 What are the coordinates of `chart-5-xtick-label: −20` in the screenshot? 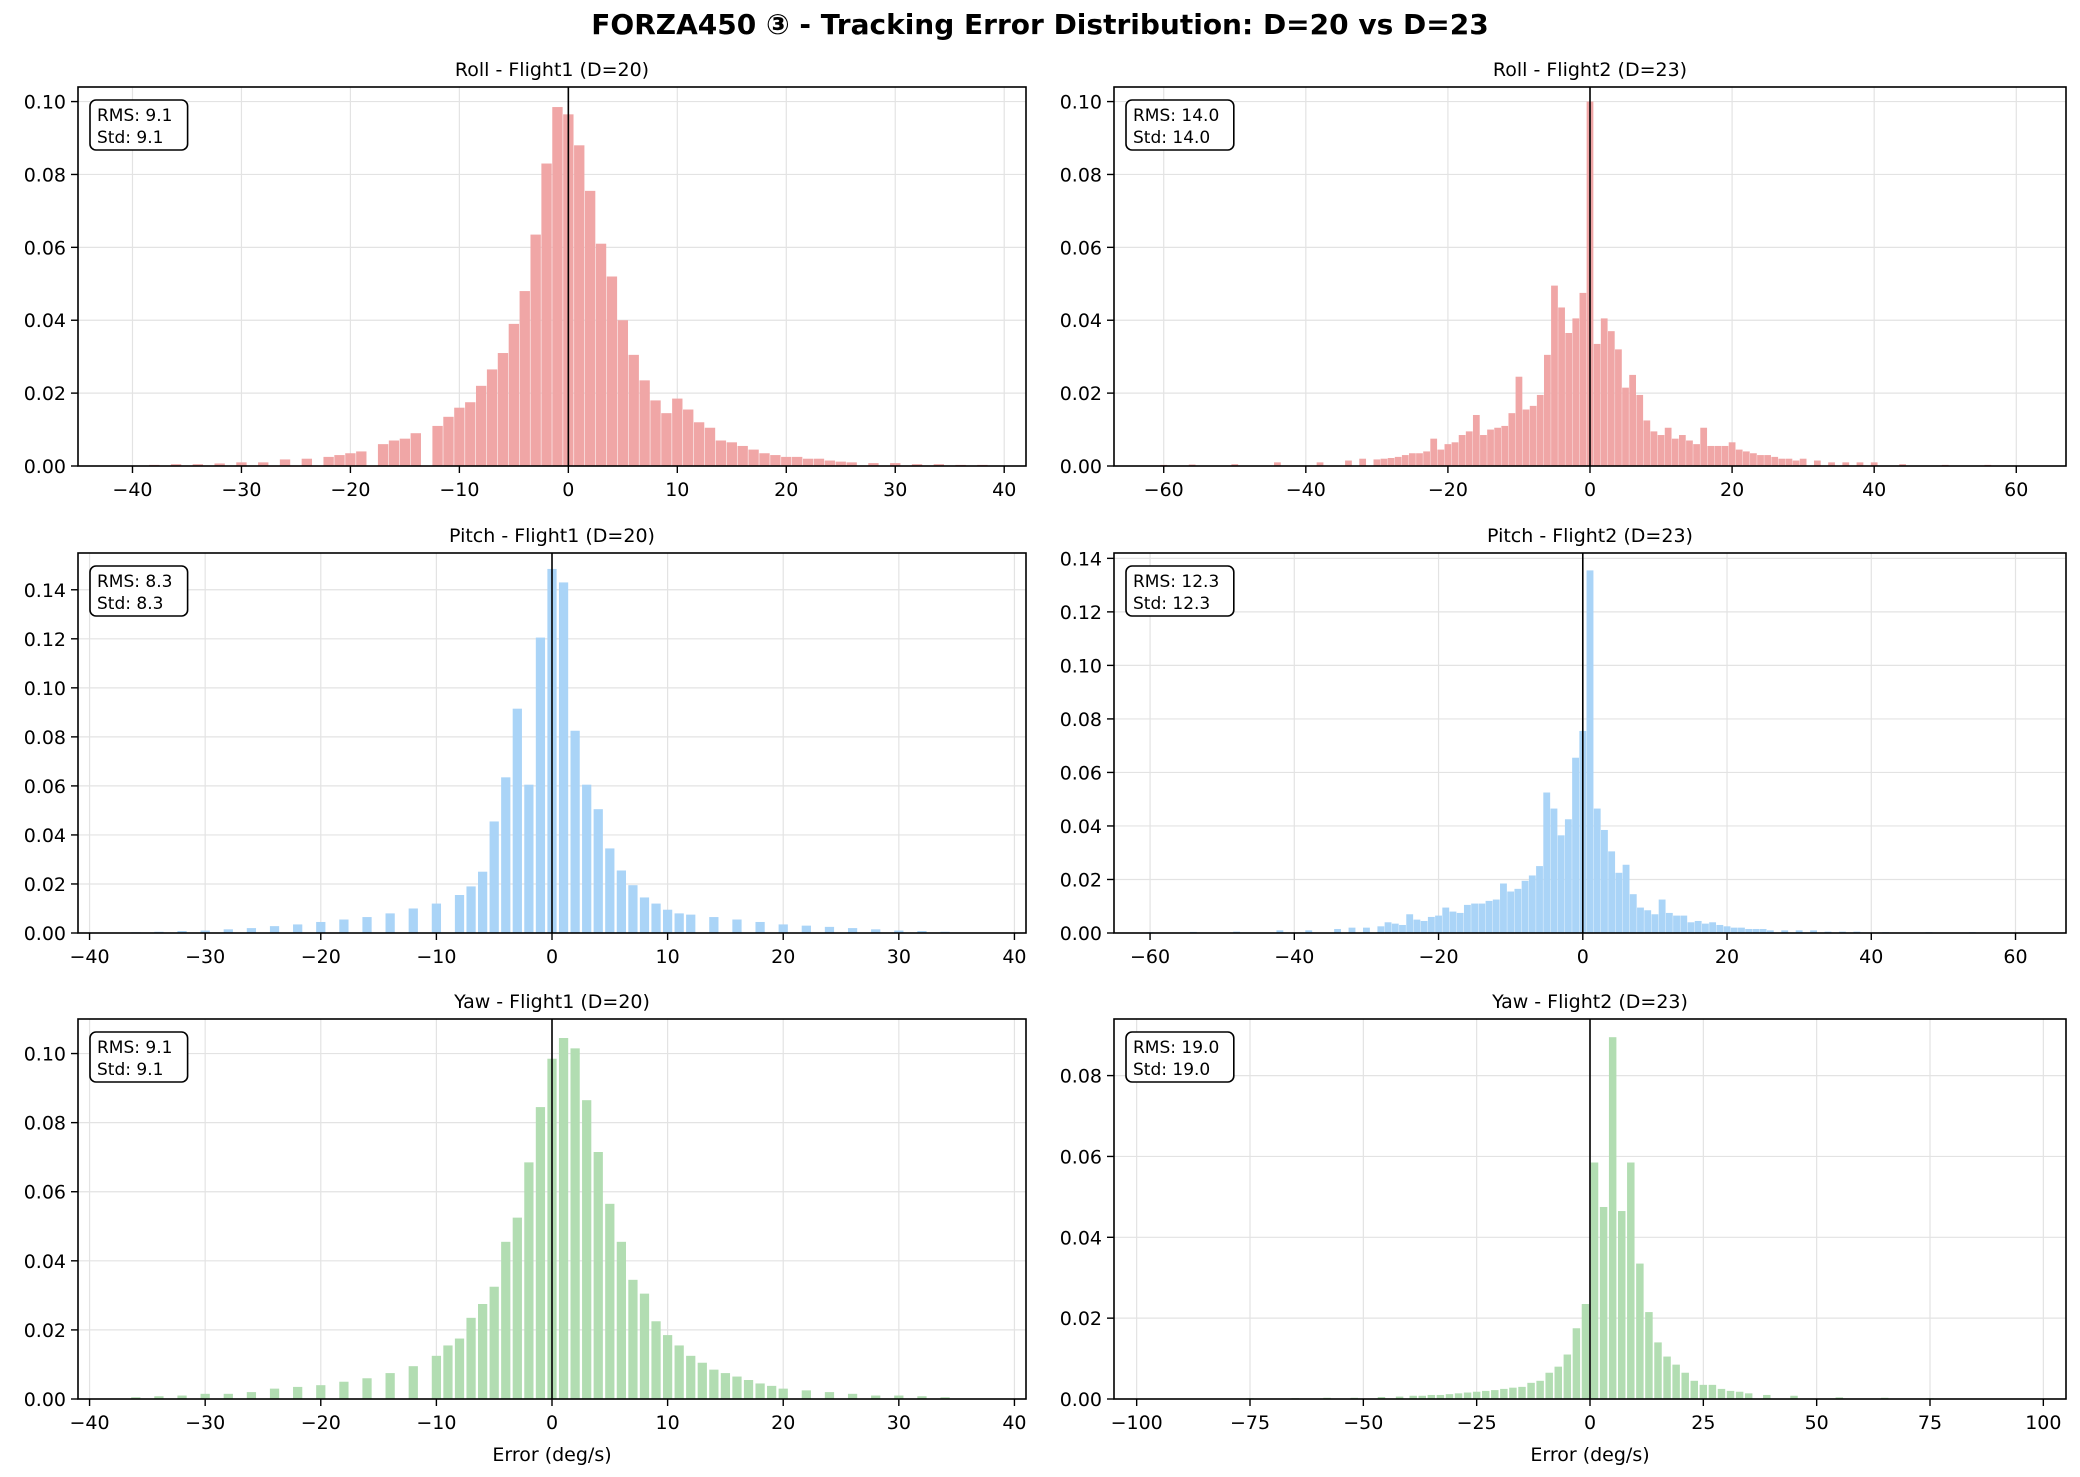 It's located at (321, 1423).